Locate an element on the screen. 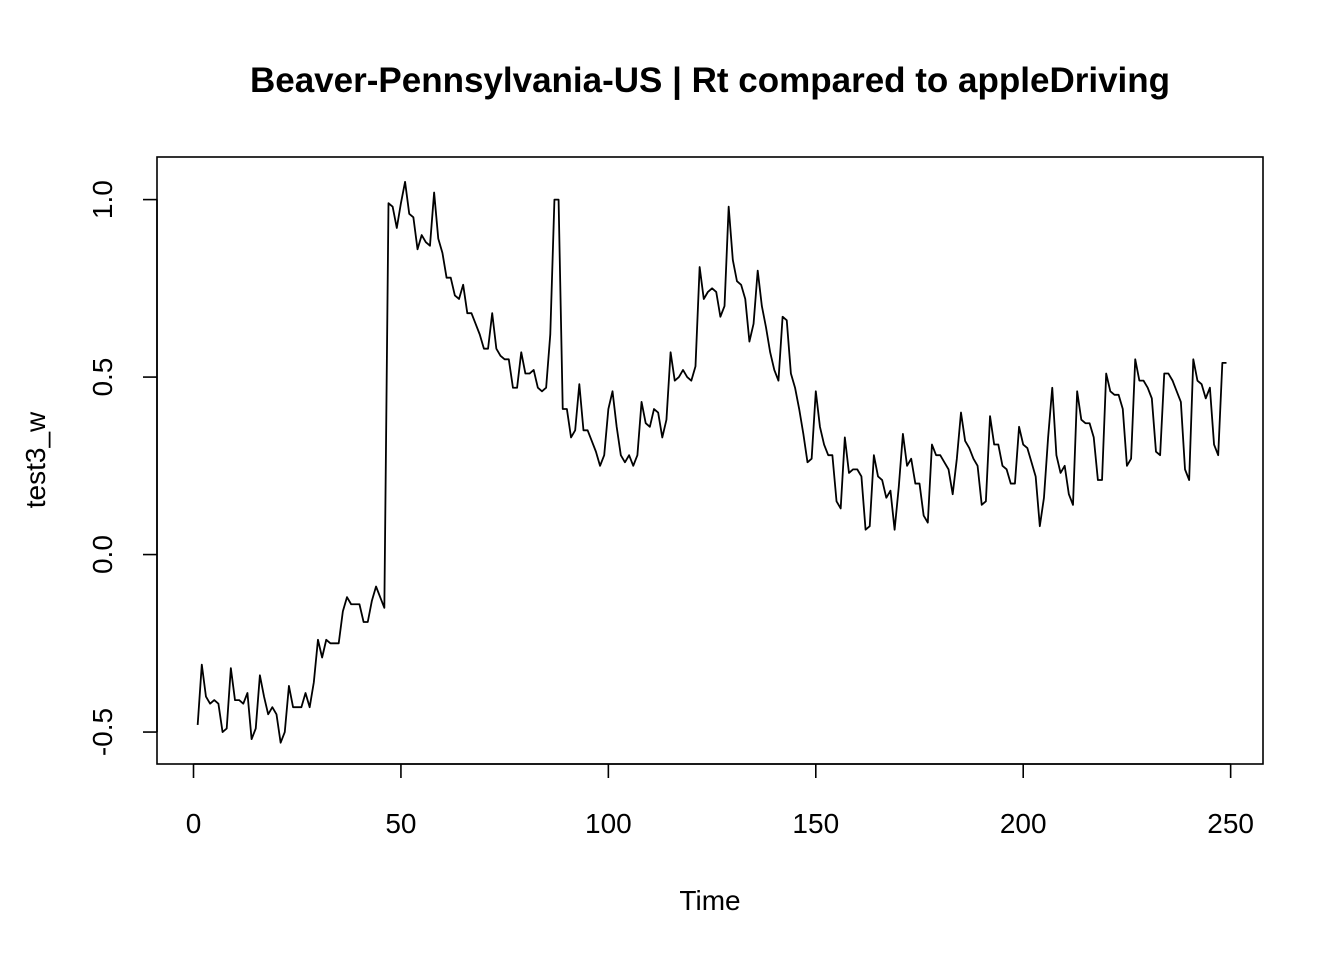  x-tick-label: 250 is located at coordinates (1230, 823).